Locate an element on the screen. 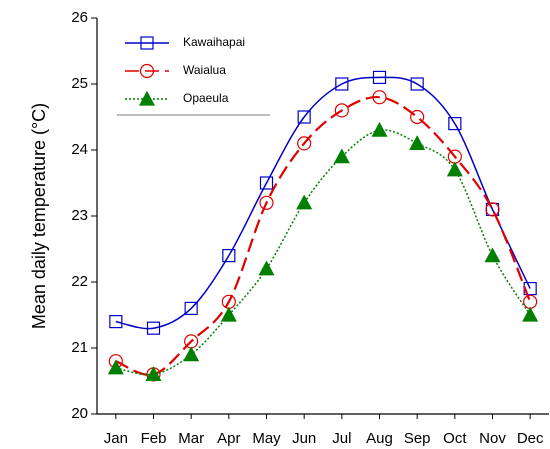  y-tick-label: 25 is located at coordinates (79, 83).